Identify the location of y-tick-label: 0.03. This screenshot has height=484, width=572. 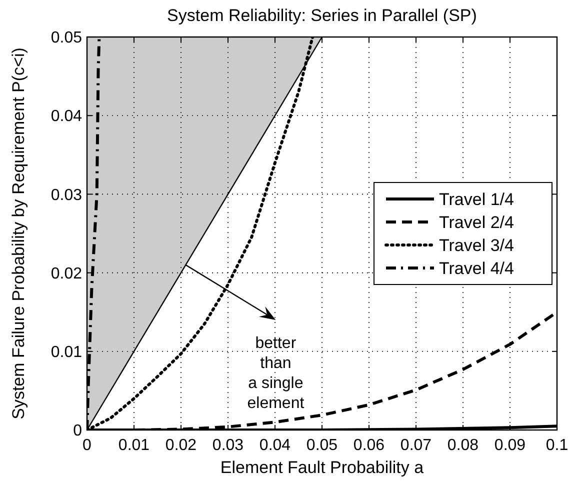
(66, 195).